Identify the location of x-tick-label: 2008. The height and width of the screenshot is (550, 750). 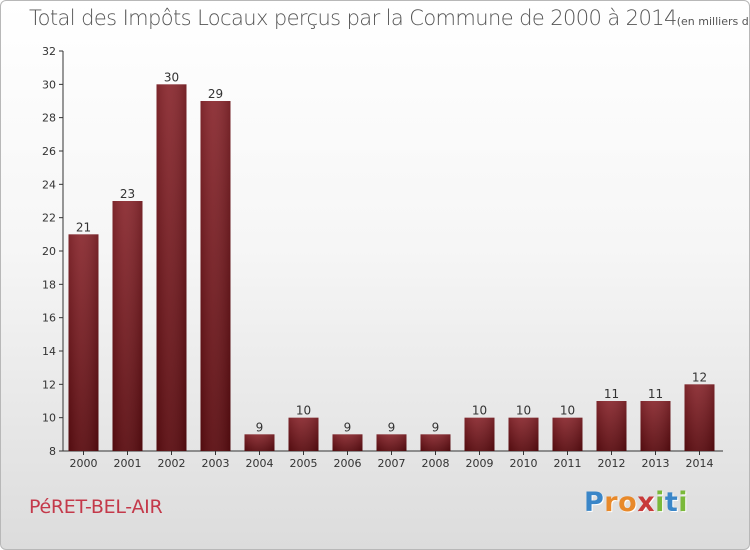
(436, 463).